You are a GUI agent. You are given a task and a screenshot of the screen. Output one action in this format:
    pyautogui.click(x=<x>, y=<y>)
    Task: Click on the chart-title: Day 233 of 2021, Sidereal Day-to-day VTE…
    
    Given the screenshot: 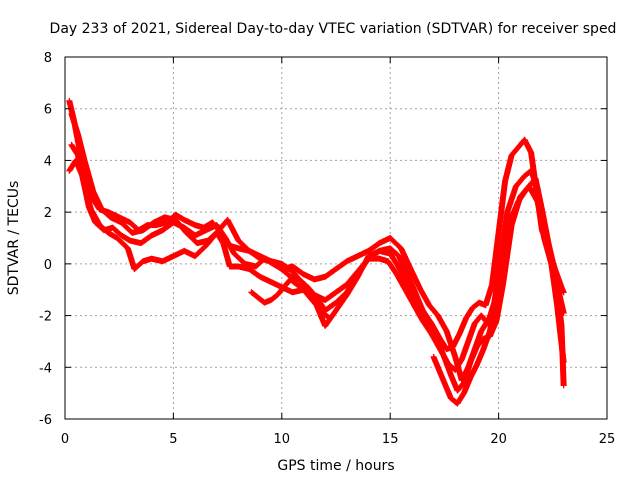 What is the action you would take?
    pyautogui.click(x=333, y=29)
    